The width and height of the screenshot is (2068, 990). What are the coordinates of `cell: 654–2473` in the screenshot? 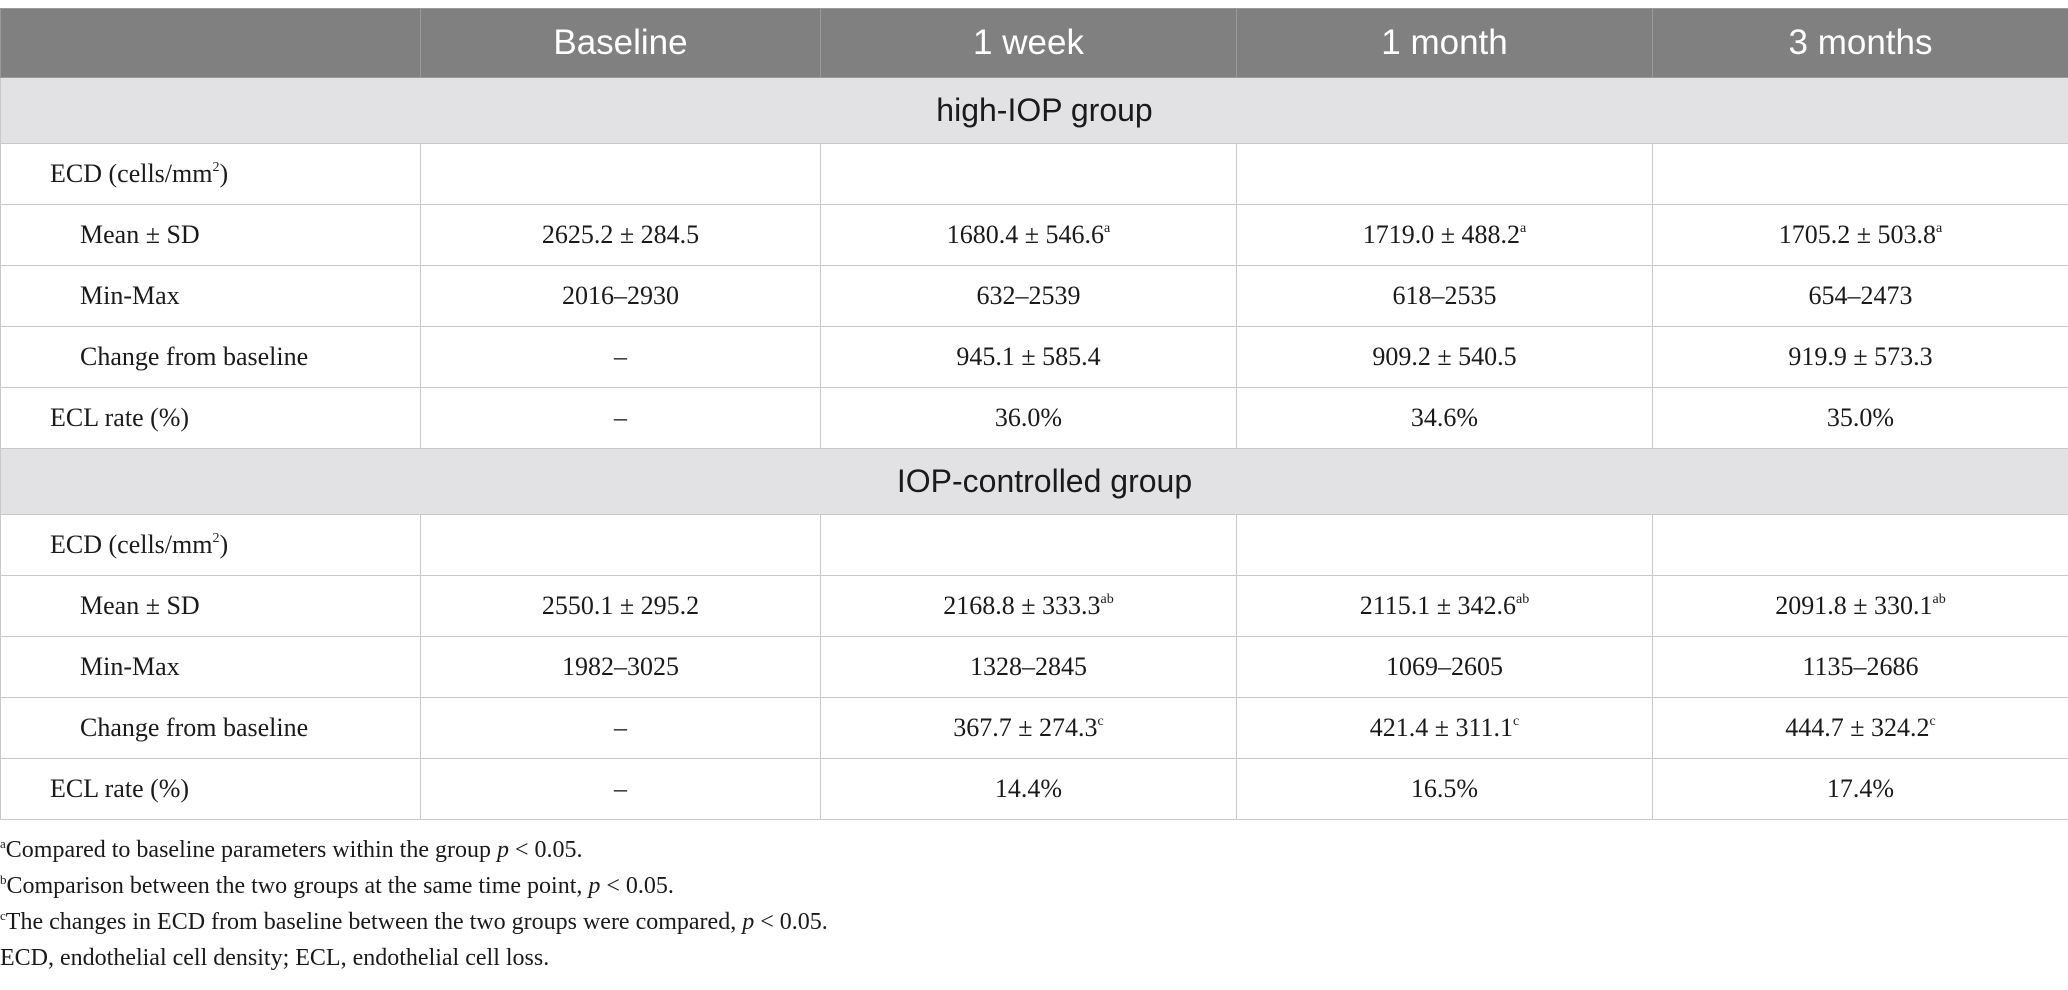 It's located at (1860, 296).